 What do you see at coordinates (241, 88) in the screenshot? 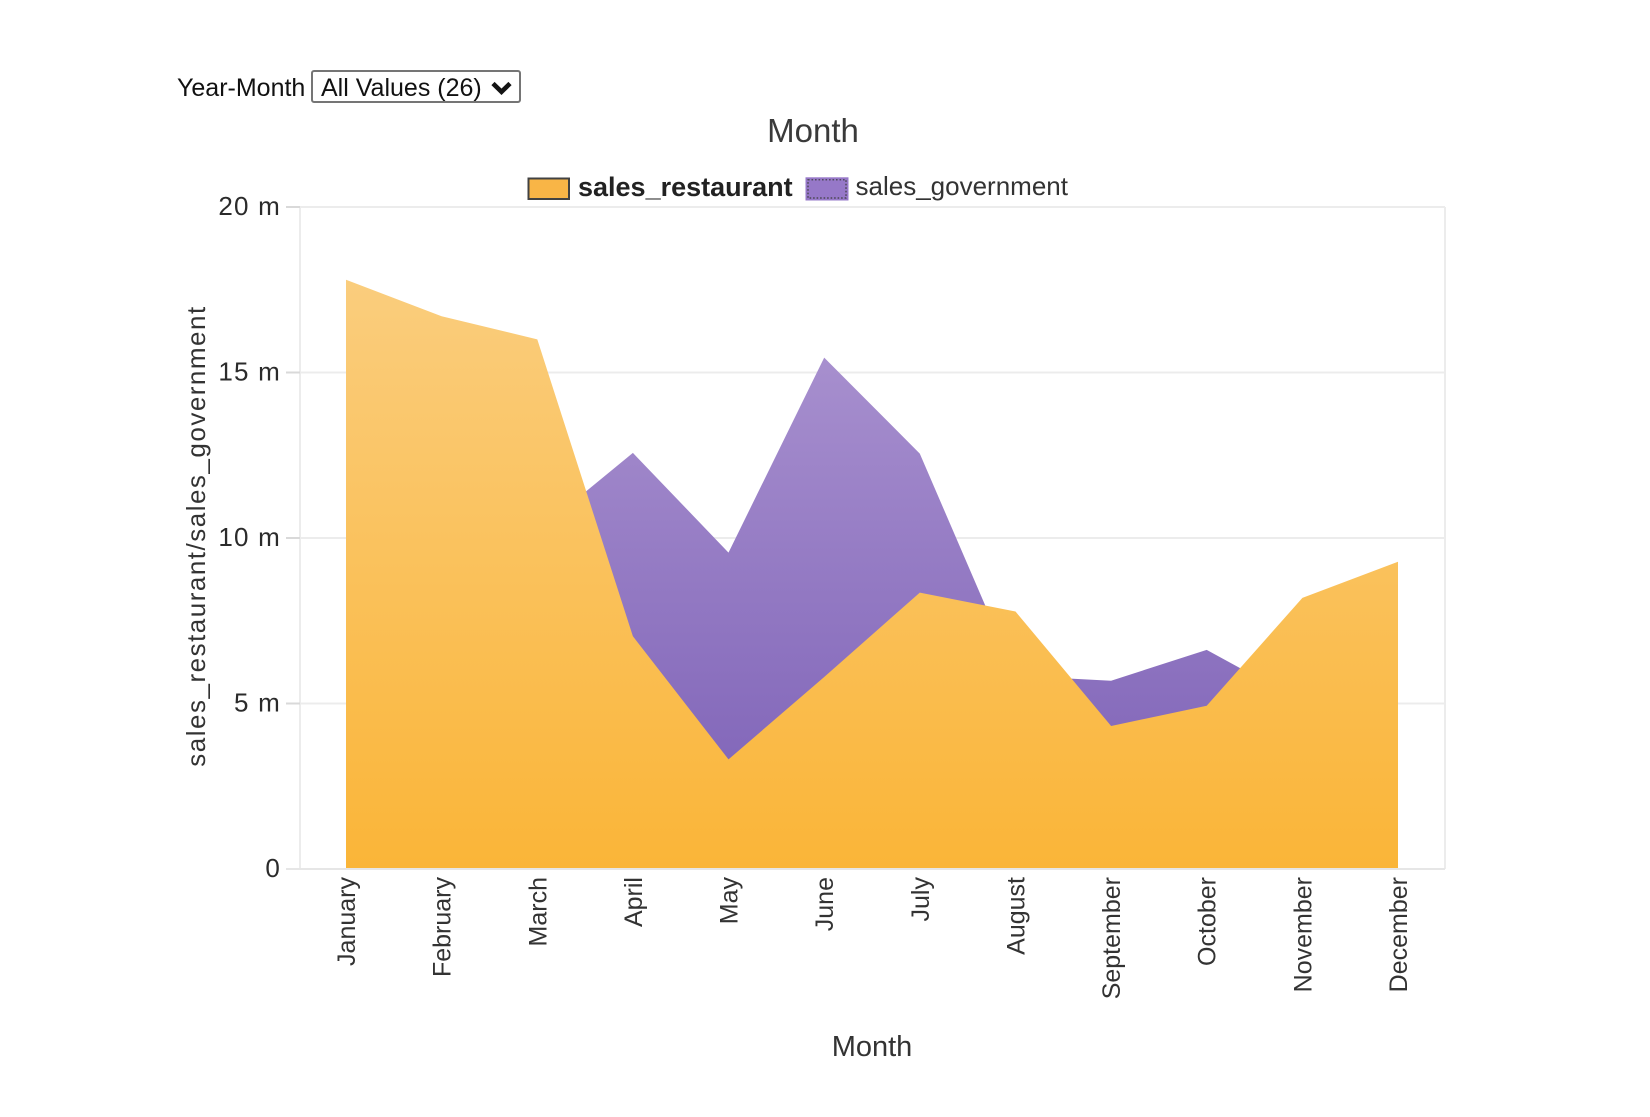
I see `svg-text: Year-Month` at bounding box center [241, 88].